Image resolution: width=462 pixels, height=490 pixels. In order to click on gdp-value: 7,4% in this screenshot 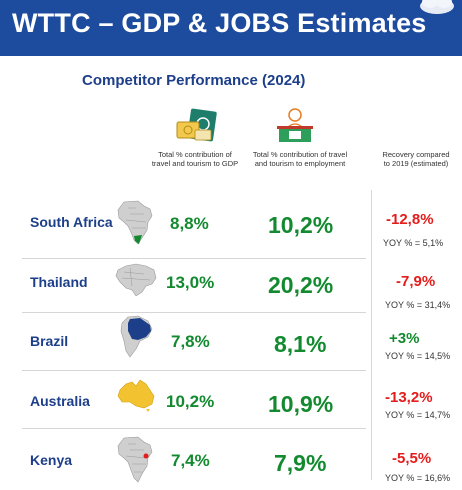, I will do `click(190, 460)`.